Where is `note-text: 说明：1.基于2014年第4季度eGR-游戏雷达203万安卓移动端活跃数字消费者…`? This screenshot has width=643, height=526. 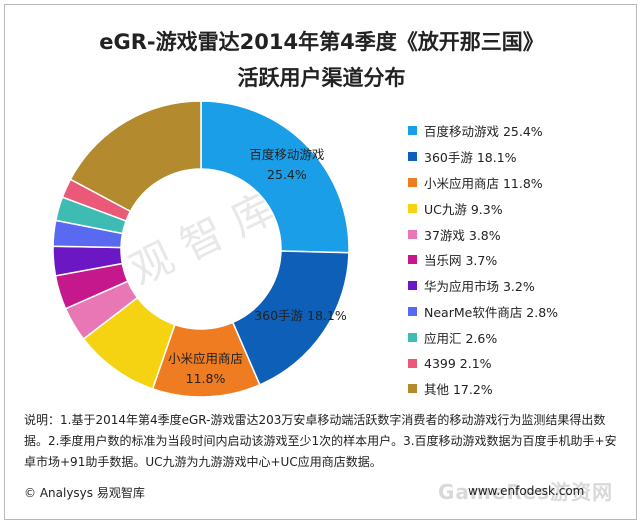
note-text: 说明：1.基于2014年第4季度eGR-游戏雷达203万安卓移动端活跃数字消费者… is located at coordinates (320, 441).